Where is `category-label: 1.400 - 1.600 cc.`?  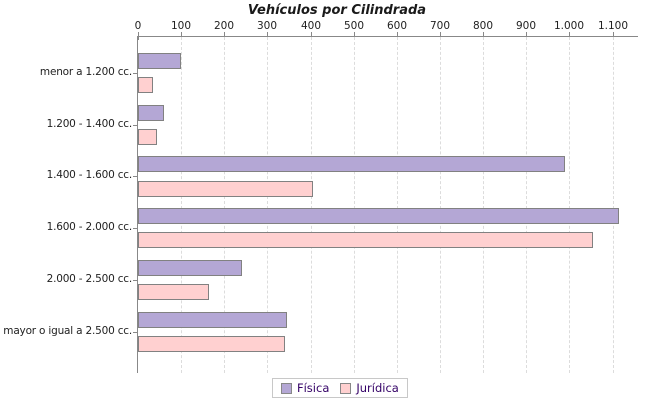 category-label: 1.400 - 1.600 cc. is located at coordinates (89, 175).